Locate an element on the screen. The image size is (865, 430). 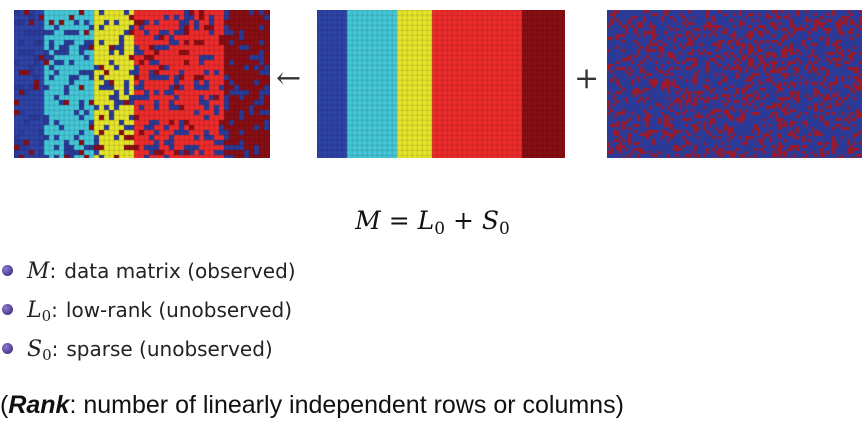
equation-l-subscript: 0 is located at coordinates (440, 229).